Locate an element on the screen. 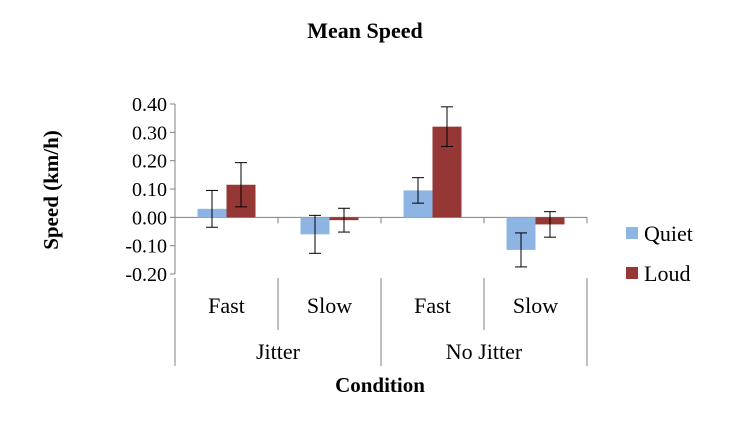 Image resolution: width=739 pixels, height=423 pixels. group-label: Jitter is located at coordinates (278, 351).